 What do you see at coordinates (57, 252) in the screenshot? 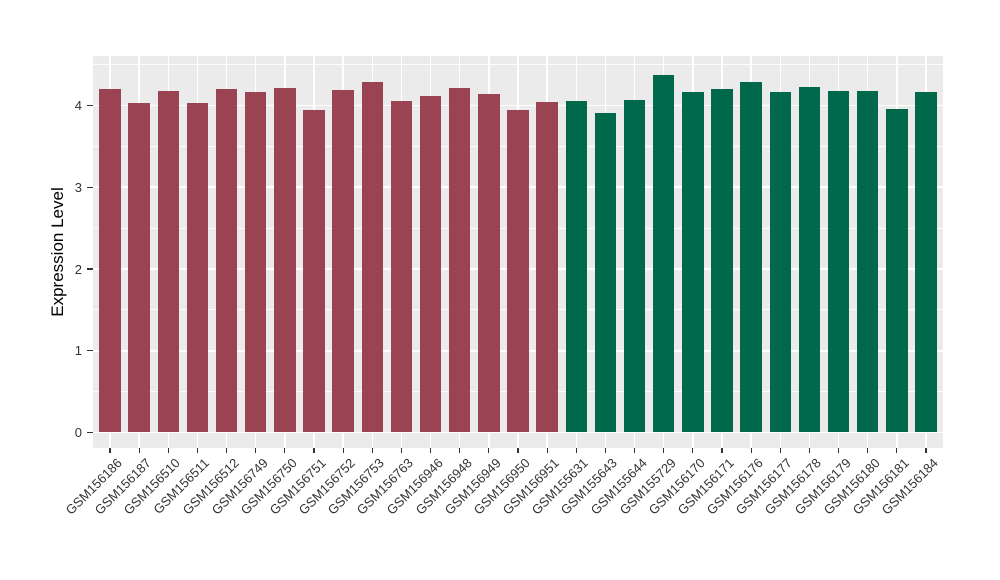
I see `y-axis-title: Expression Level` at bounding box center [57, 252].